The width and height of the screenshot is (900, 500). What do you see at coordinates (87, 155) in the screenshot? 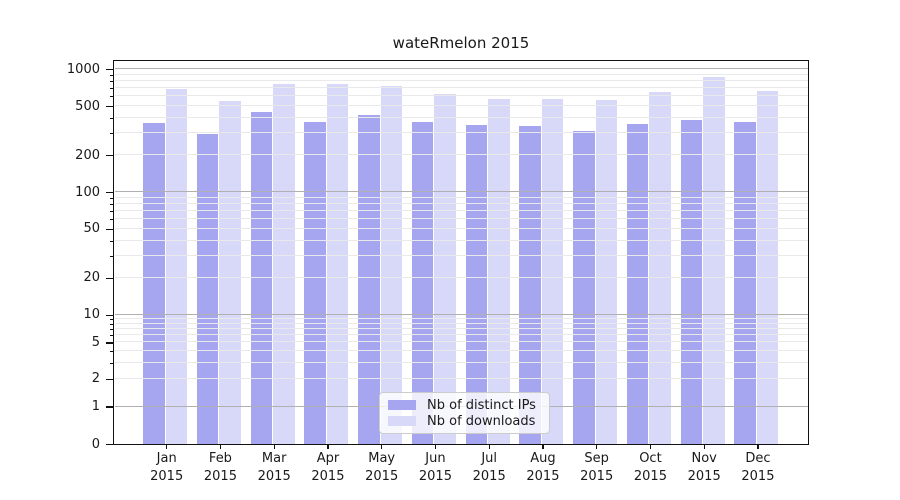
I see `y-axis-tick-label: 200` at bounding box center [87, 155].